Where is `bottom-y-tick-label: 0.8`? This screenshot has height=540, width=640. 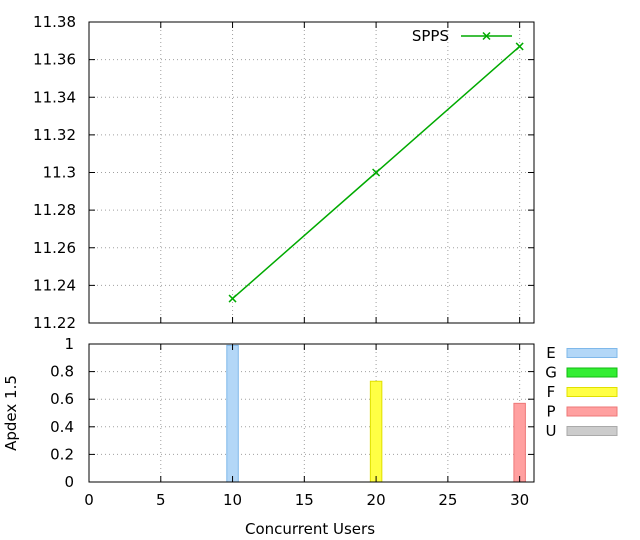
bottom-y-tick-label: 0.8 is located at coordinates (62, 372).